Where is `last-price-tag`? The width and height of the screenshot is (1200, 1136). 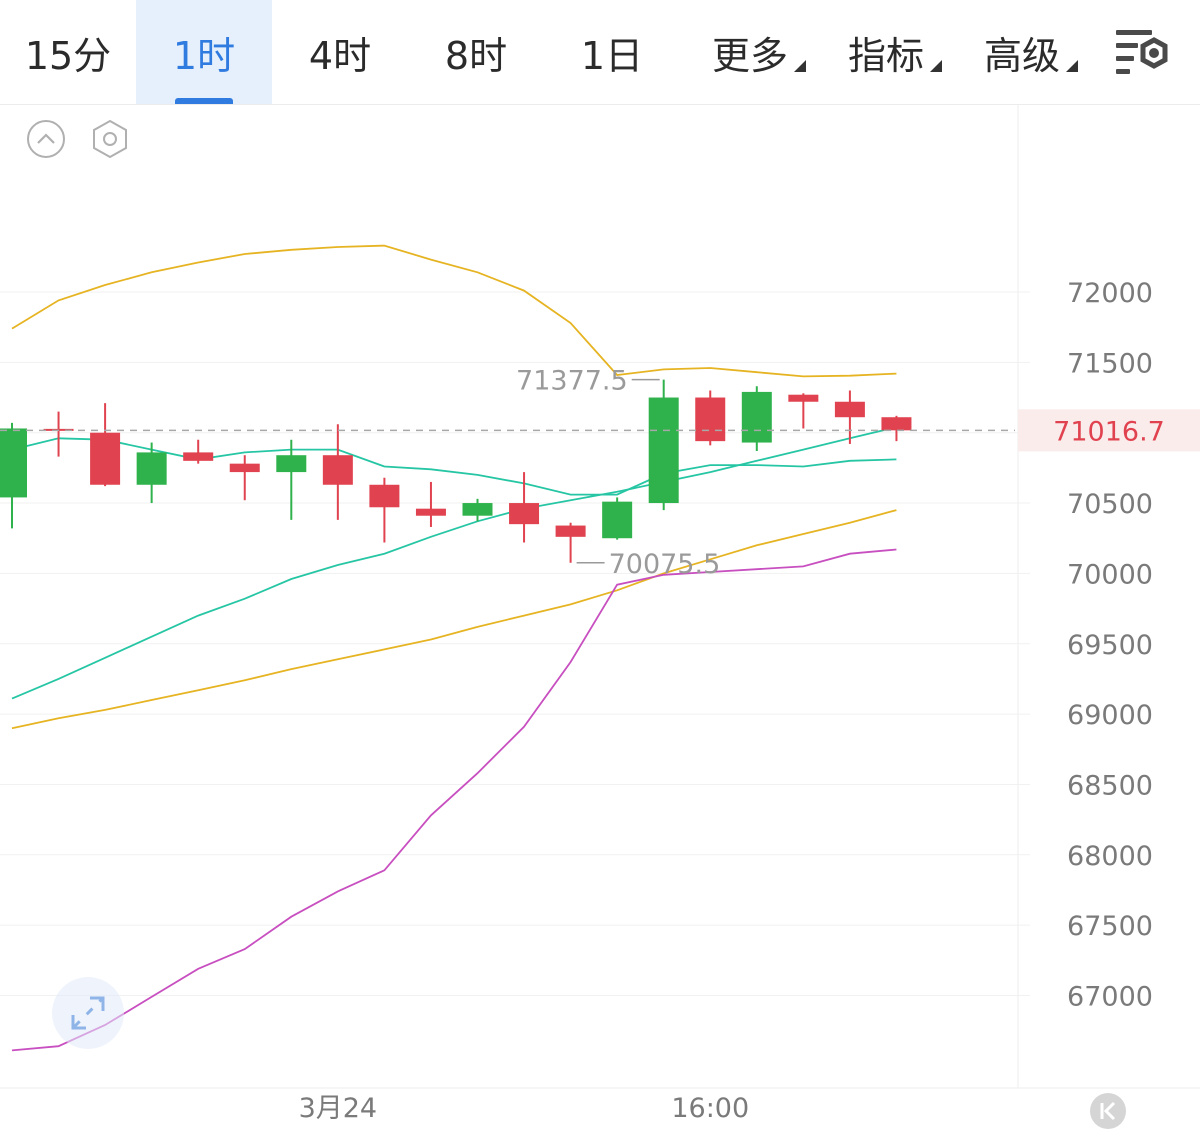
last-price-tag is located at coordinates (1109, 430).